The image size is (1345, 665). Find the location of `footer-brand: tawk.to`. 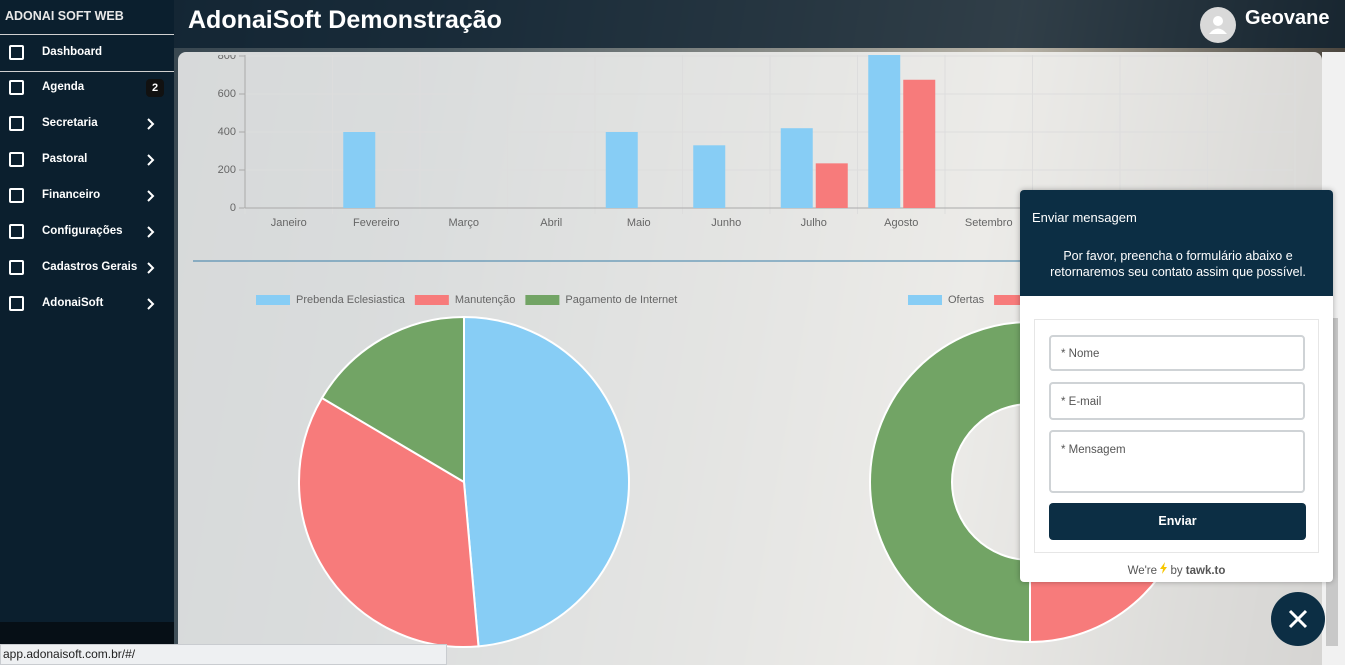

footer-brand: tawk.to is located at coordinates (1205, 571).